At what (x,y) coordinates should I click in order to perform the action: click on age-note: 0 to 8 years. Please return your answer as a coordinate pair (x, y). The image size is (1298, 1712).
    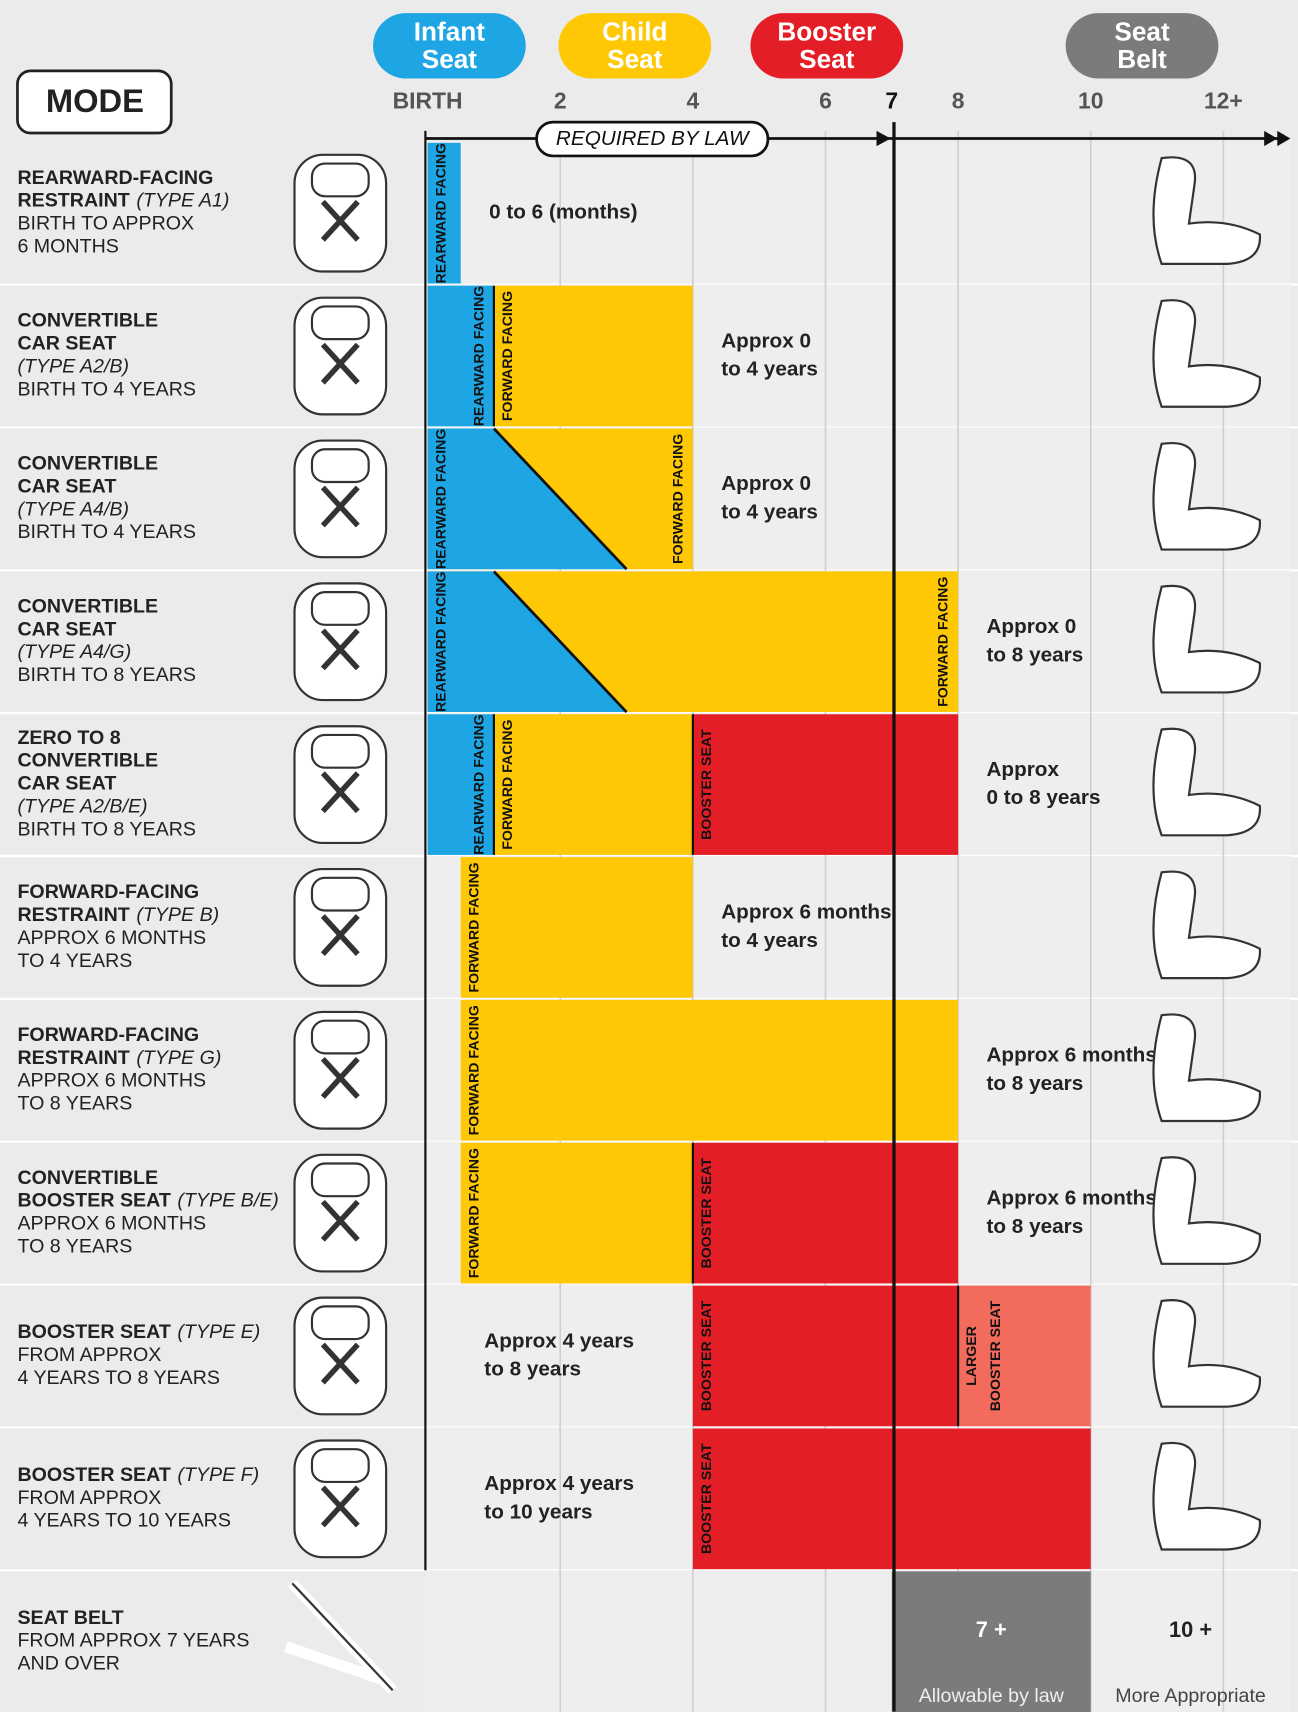
    Looking at the image, I should click on (1043, 797).